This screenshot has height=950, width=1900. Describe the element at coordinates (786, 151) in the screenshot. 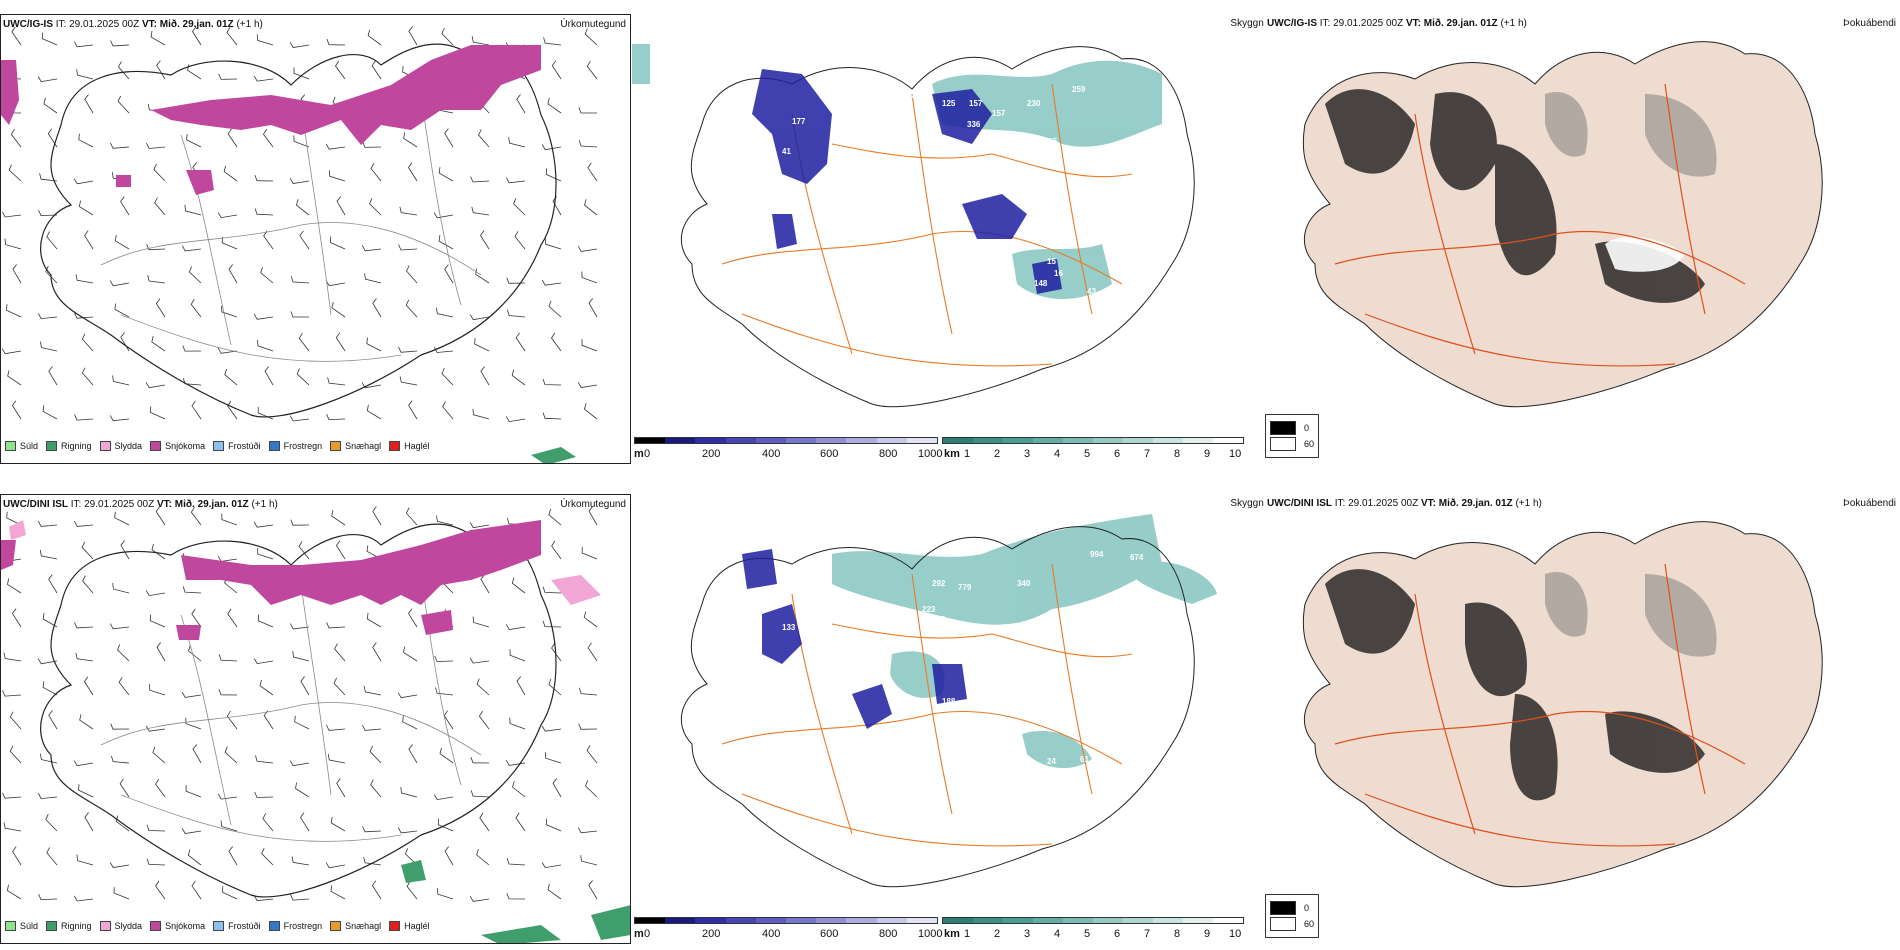

I see `visibility-value-label: 41` at that location.